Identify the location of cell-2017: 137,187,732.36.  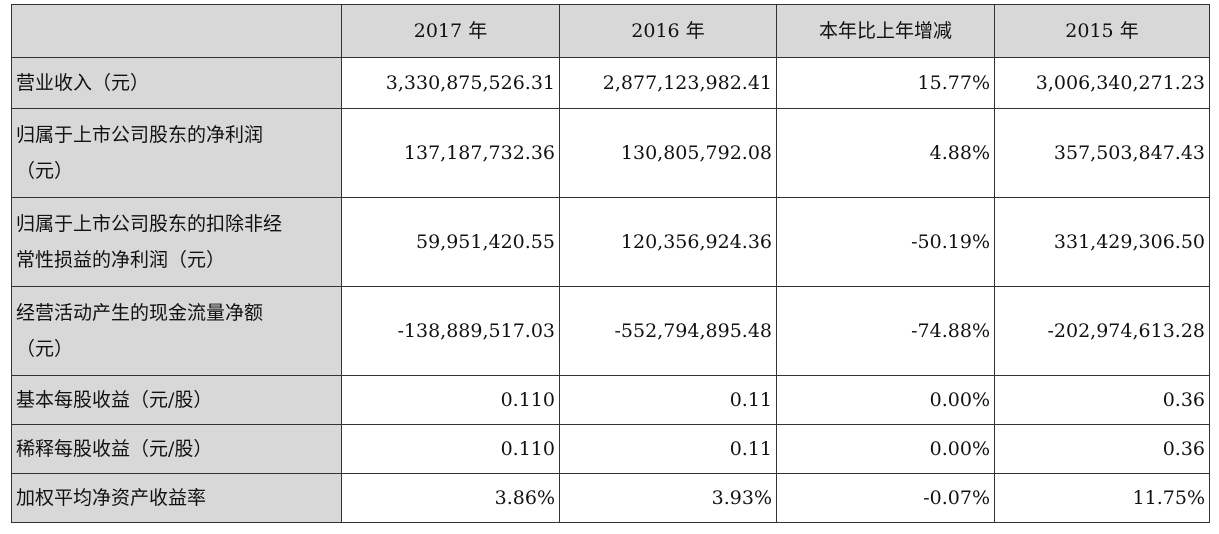
(450, 153).